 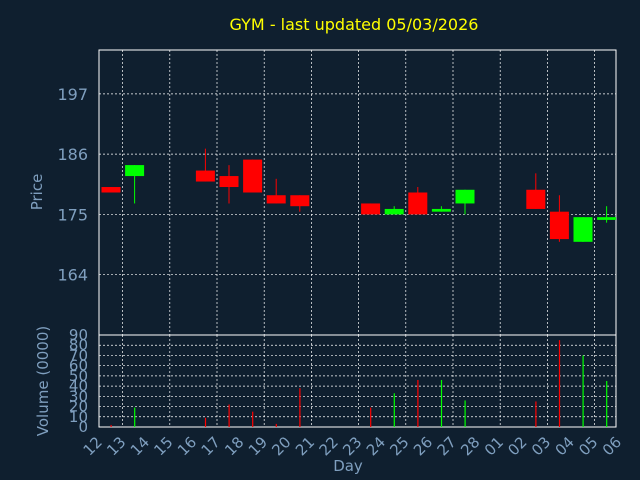 I want to click on price-tick-label: 197, so click(x=72, y=94).